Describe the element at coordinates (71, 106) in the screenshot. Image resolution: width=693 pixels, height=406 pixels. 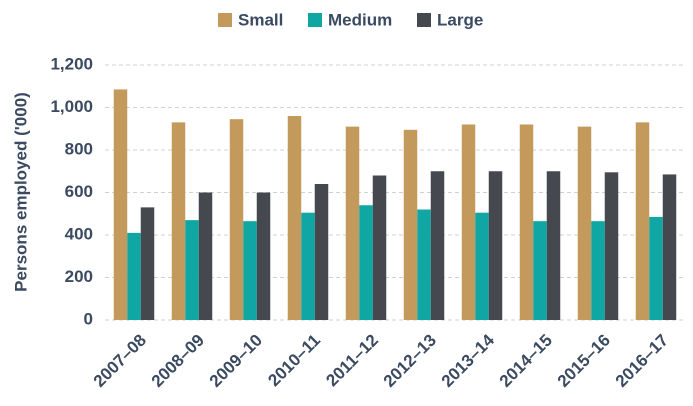
I see `y-tick-label: 1,000` at that location.